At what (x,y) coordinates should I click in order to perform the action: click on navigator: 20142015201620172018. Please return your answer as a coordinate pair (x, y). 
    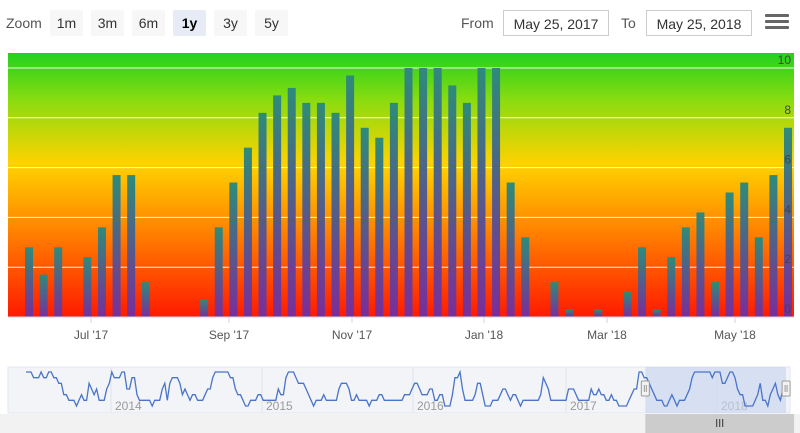
    Looking at the image, I should click on (399, 390).